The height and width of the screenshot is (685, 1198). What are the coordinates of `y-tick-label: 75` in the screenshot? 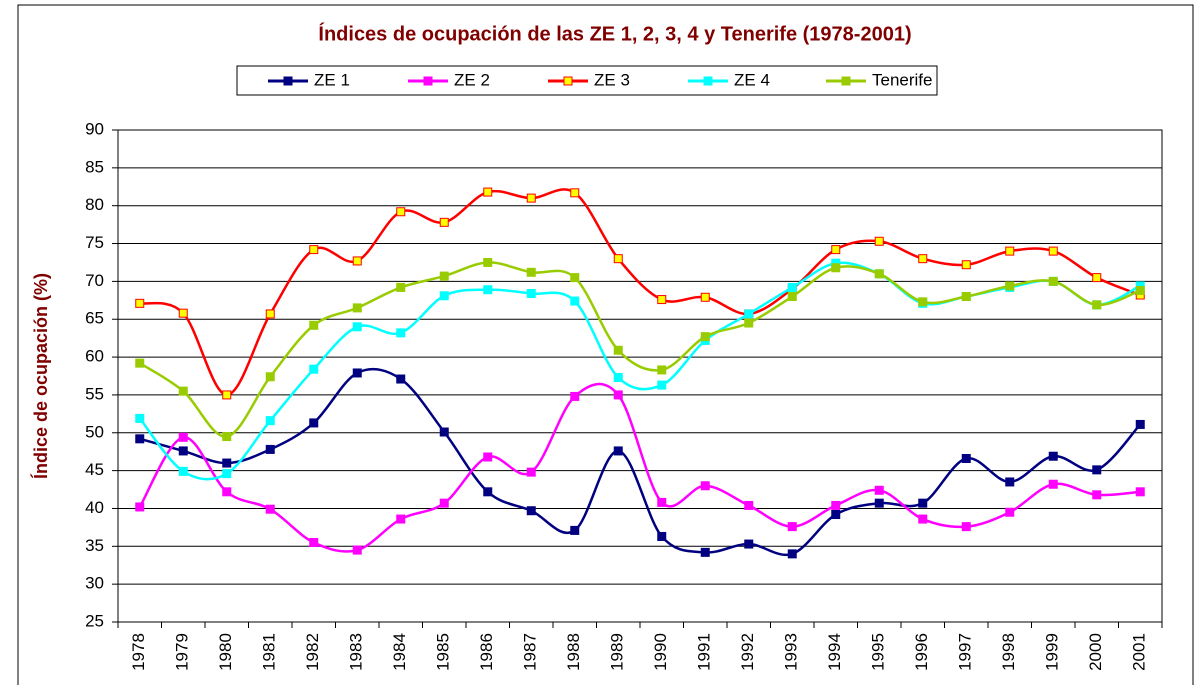 It's located at (94, 242).